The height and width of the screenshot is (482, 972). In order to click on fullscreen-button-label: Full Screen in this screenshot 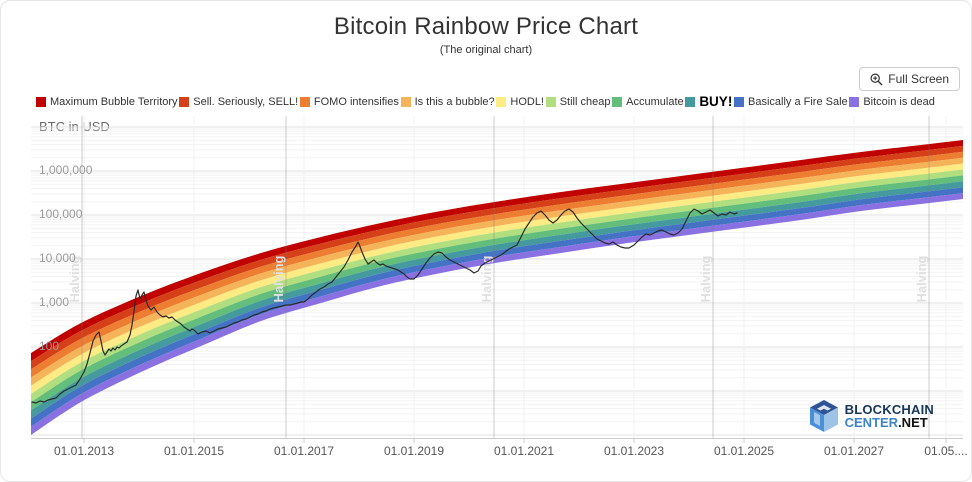, I will do `click(918, 79)`.